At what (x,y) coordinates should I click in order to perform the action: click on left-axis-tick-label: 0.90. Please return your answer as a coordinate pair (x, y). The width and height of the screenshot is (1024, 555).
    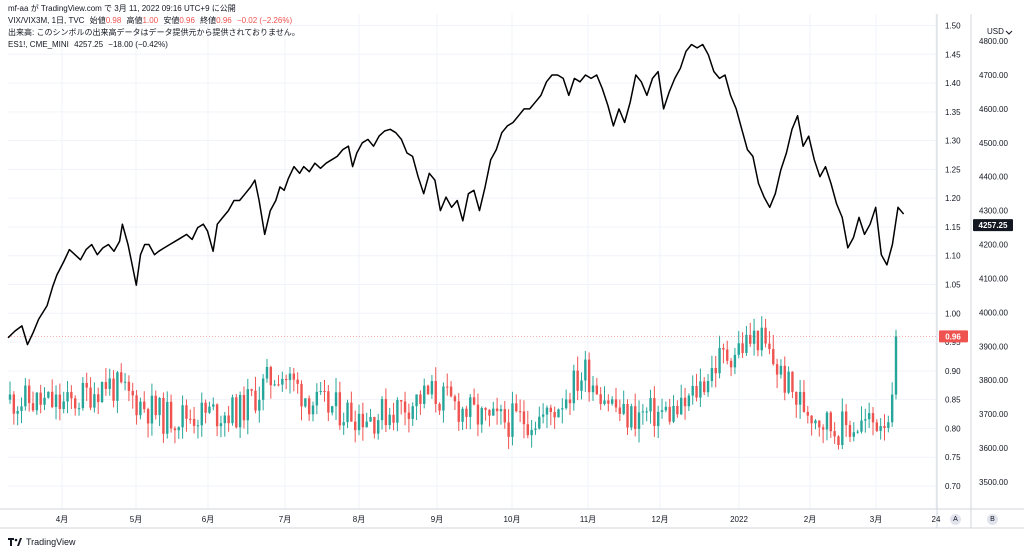
    Looking at the image, I should click on (953, 371).